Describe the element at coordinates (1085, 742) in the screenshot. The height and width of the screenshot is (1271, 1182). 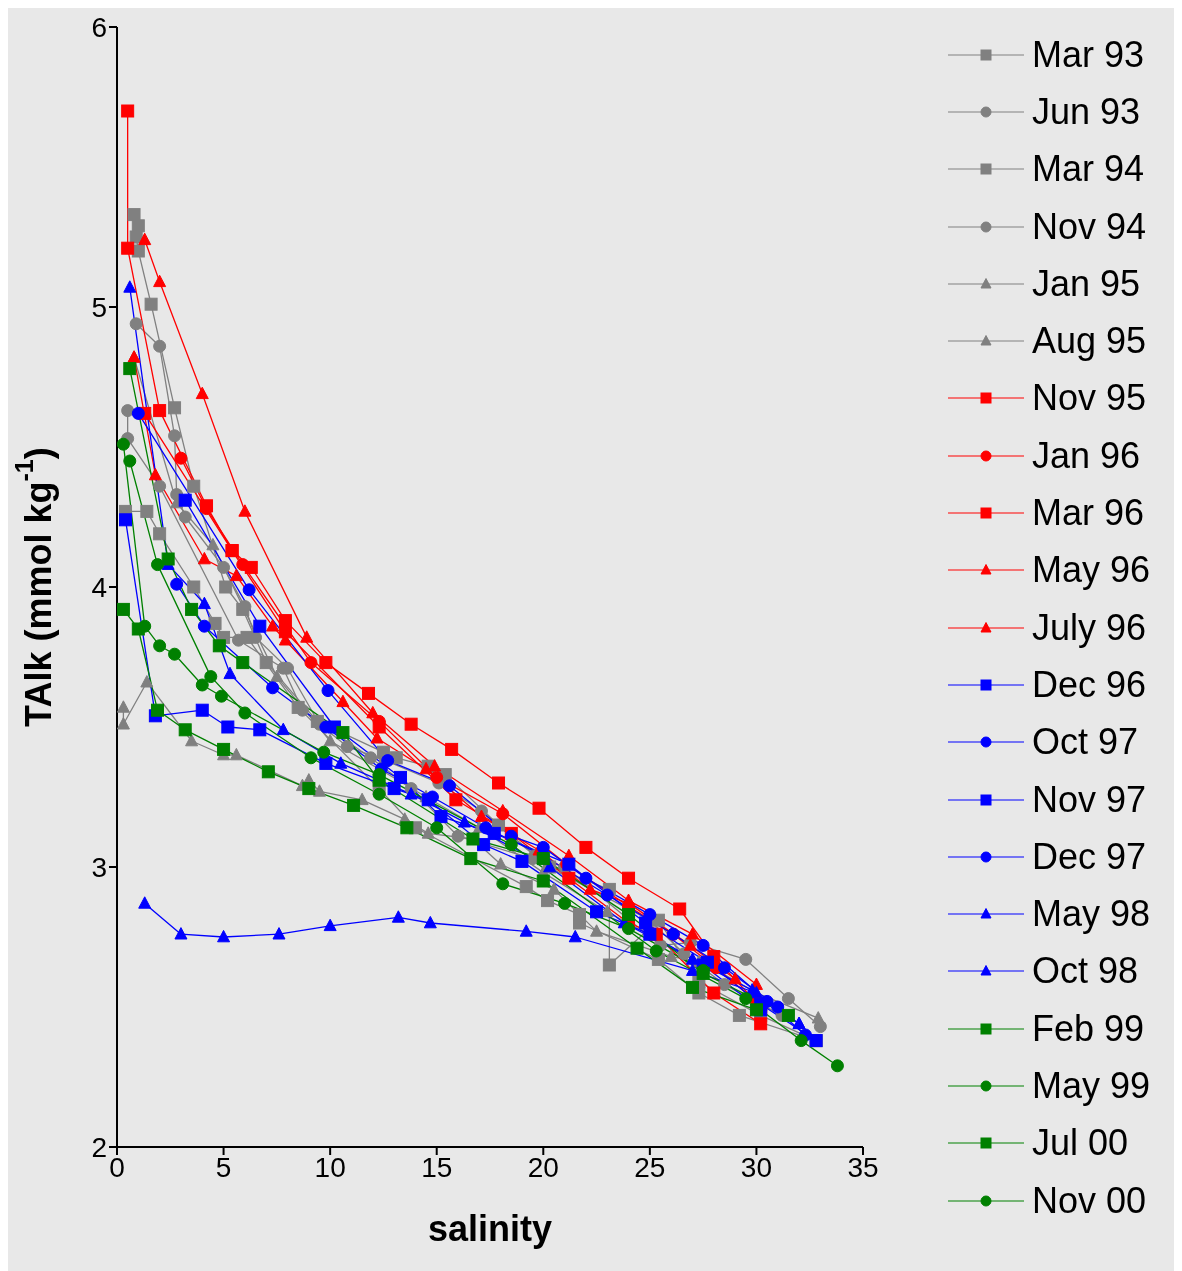
I see `legend-label: Oct 97` at that location.